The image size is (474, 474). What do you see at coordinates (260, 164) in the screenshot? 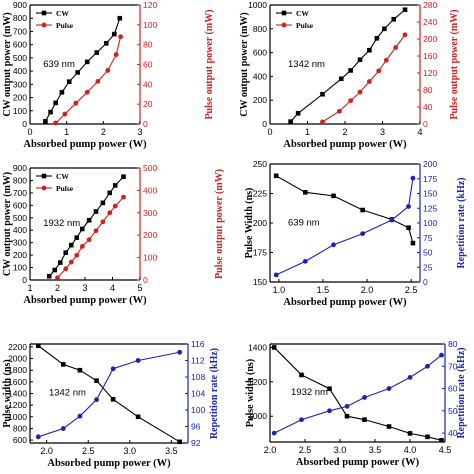
I see `left-y-tick-label: 250` at bounding box center [260, 164].